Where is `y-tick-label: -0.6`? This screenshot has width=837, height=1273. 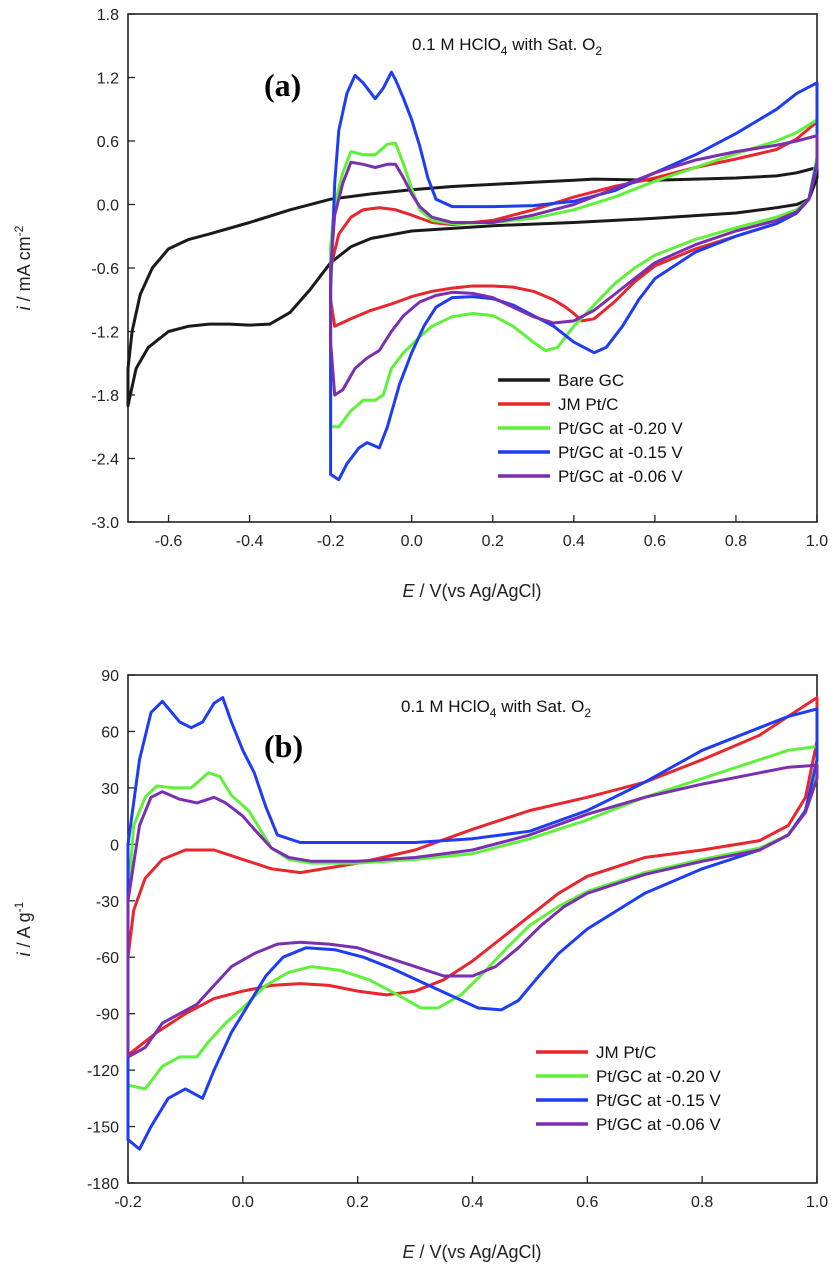 y-tick-label: -0.6 is located at coordinates (105, 269).